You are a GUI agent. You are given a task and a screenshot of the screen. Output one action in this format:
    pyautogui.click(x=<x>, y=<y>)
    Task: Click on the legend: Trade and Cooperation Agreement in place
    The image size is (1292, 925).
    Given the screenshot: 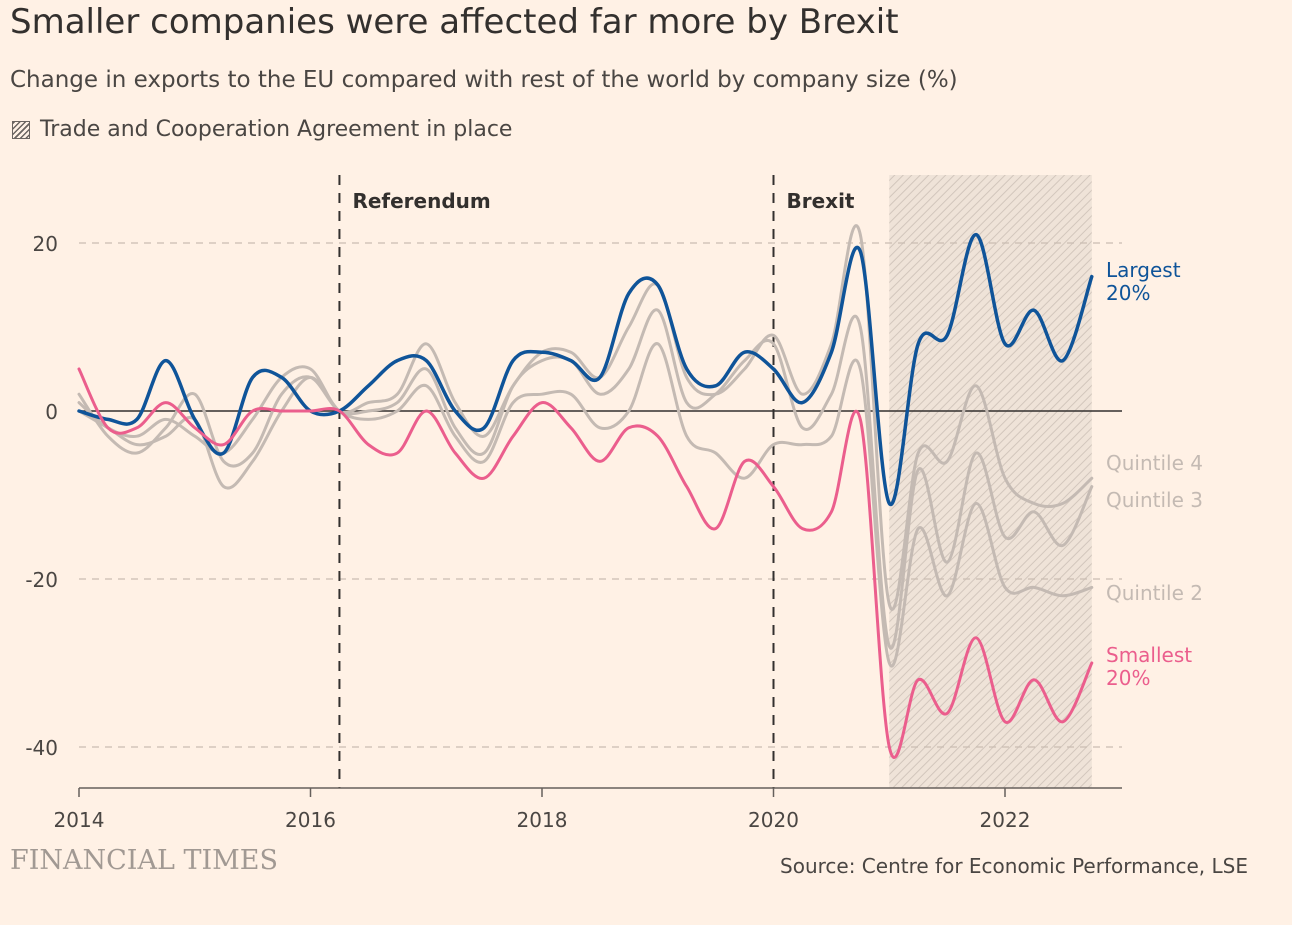 What is the action you would take?
    pyautogui.click(x=262, y=129)
    